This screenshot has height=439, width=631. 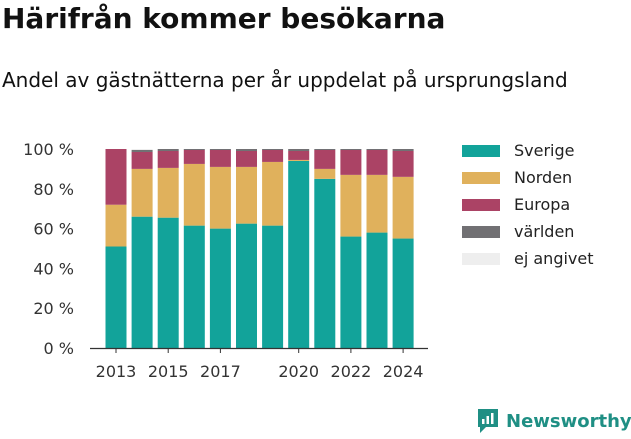 I want to click on legend-item: Europa, so click(x=528, y=204).